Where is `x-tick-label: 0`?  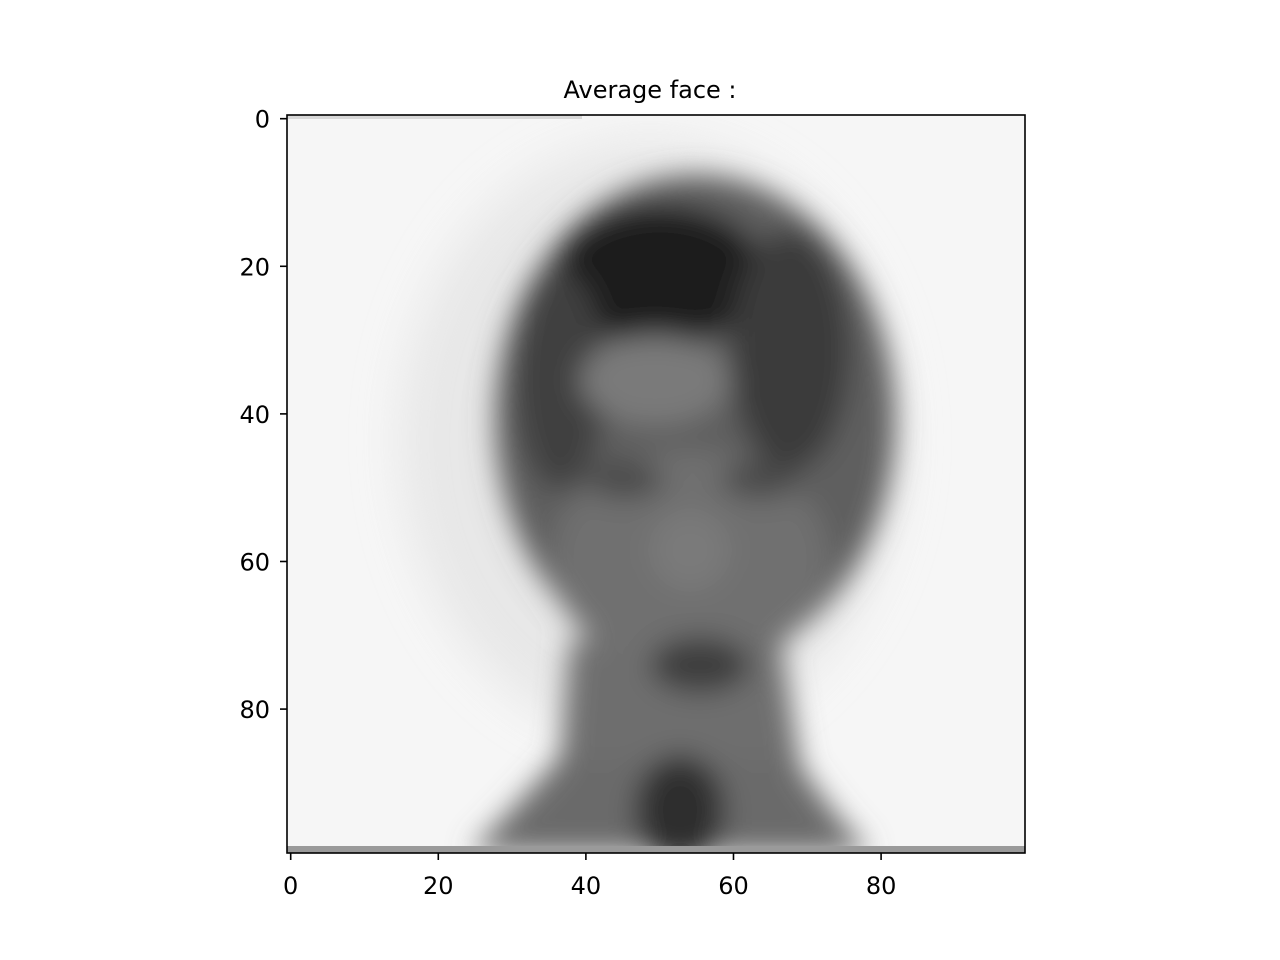 x-tick-label: 0 is located at coordinates (290, 886).